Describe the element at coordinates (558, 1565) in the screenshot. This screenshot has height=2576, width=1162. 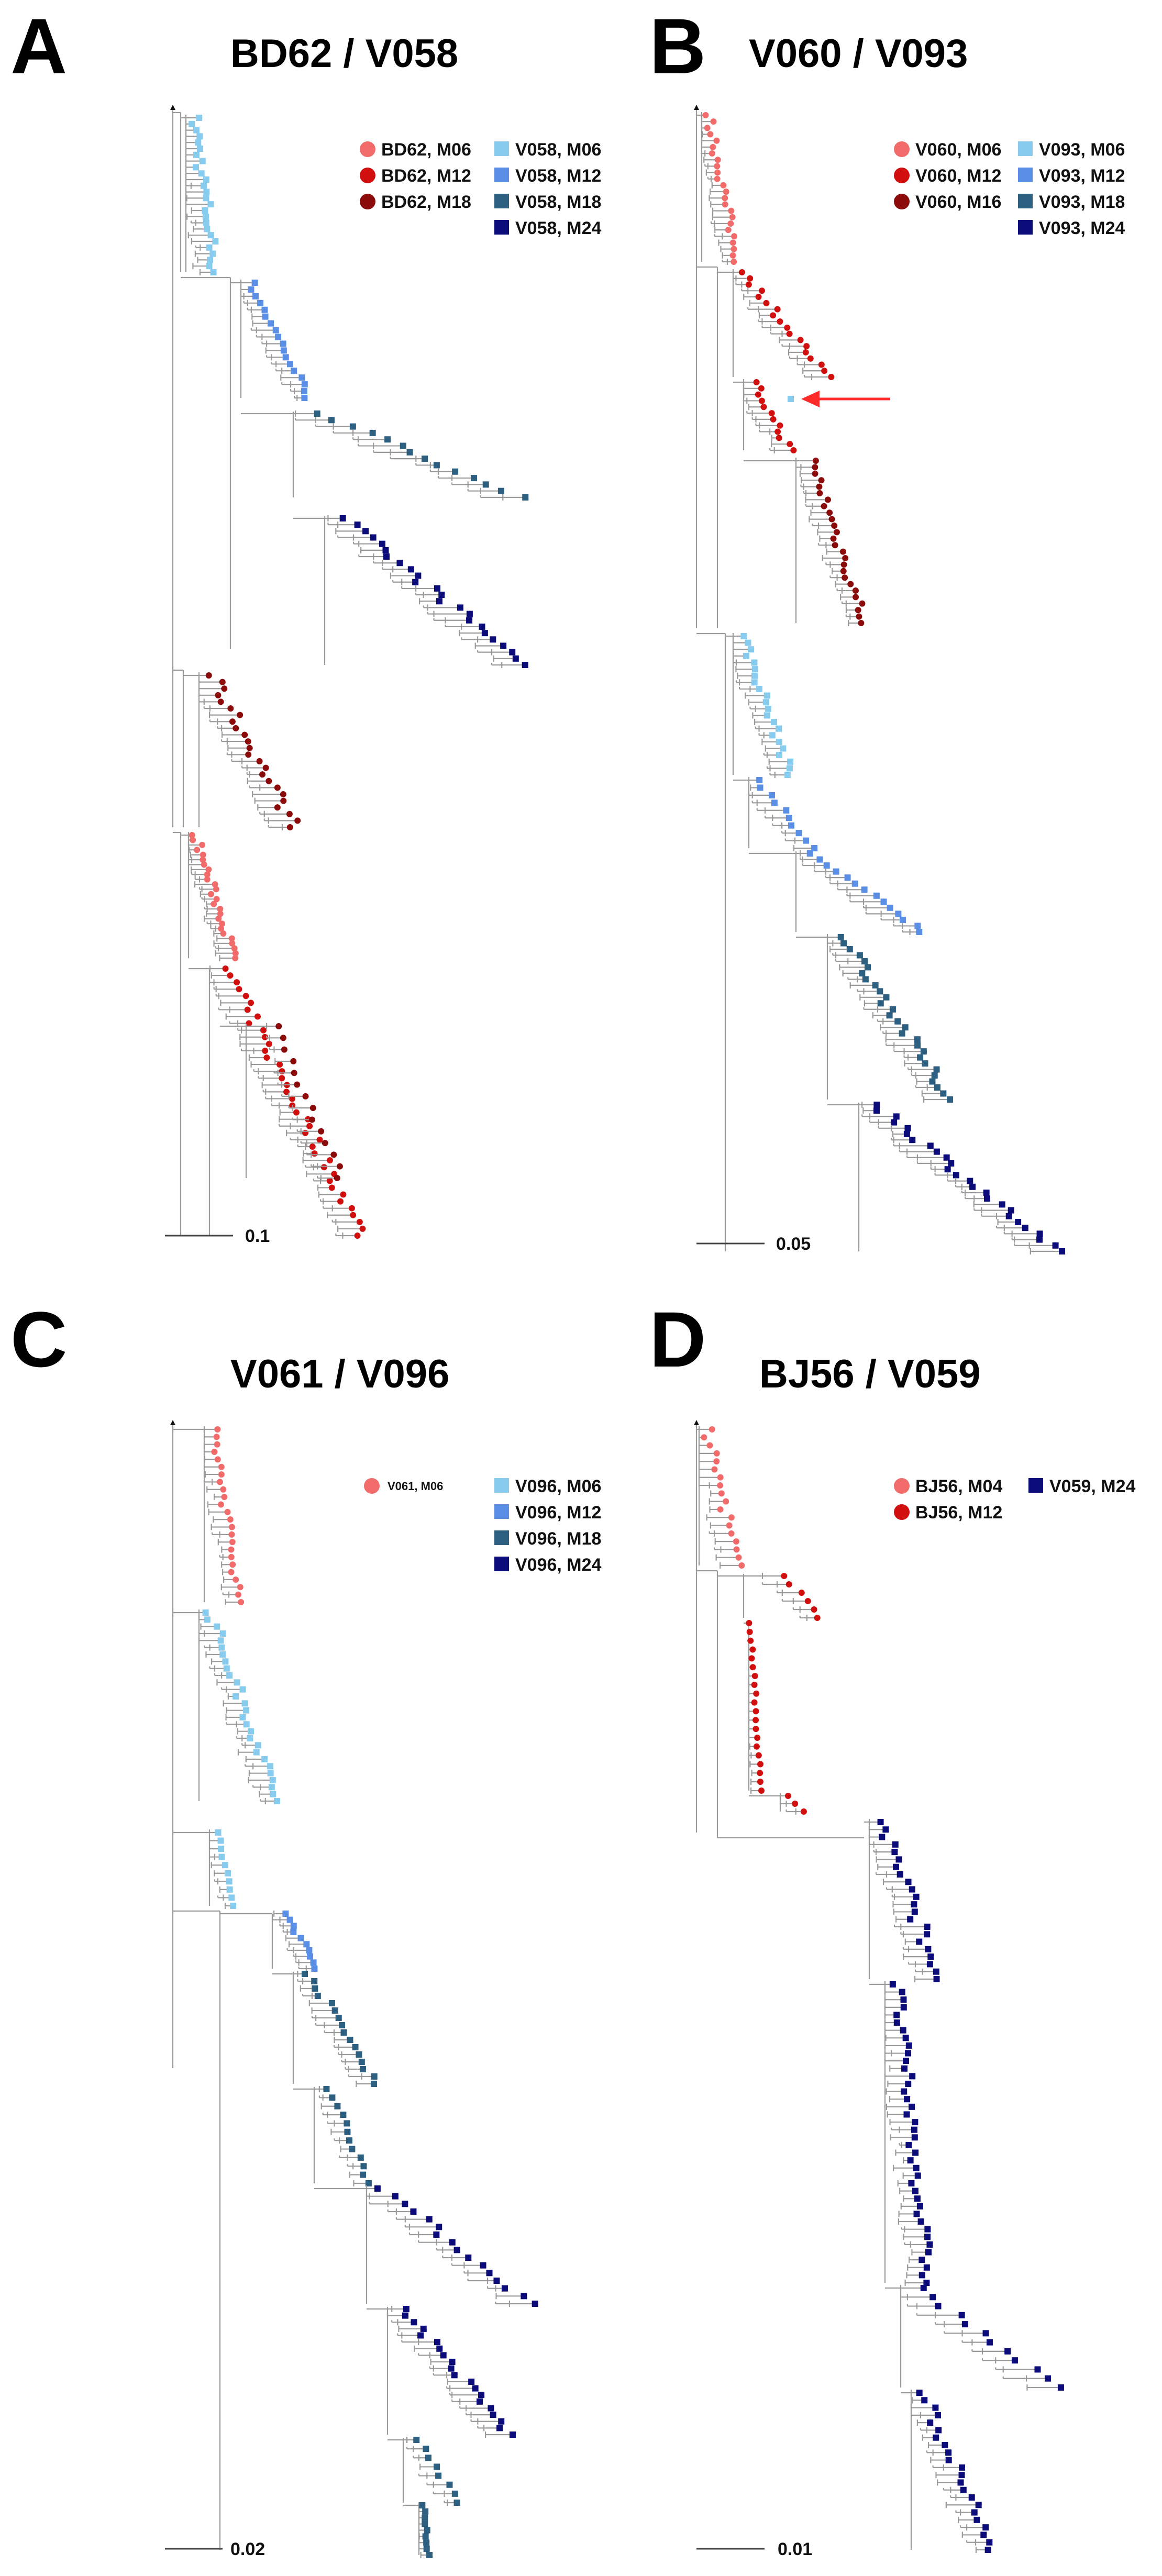
I see `legend-label: V096, M24` at that location.